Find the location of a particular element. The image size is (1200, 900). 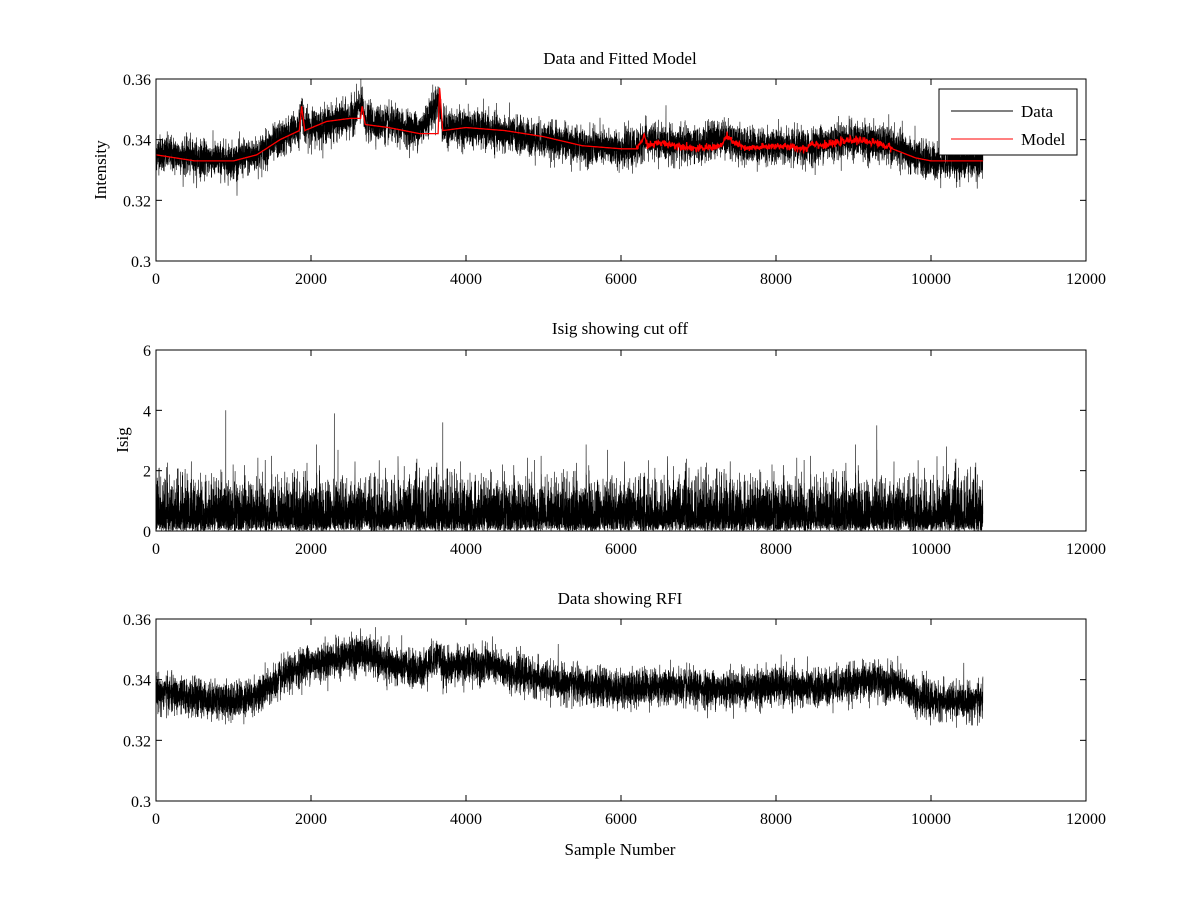

y-tick-label: 4 is located at coordinates (147, 411).